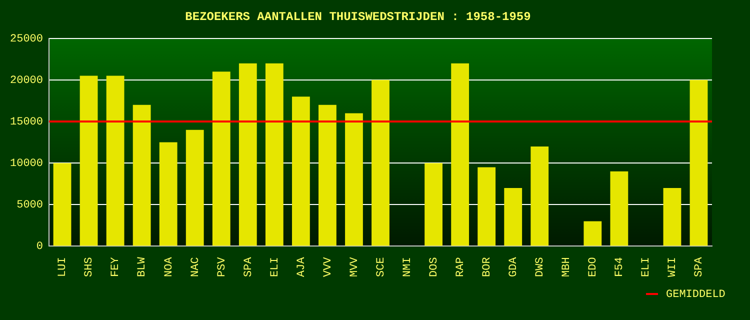  Describe the element at coordinates (27, 164) in the screenshot. I see `y-tick-label: 10000` at that location.